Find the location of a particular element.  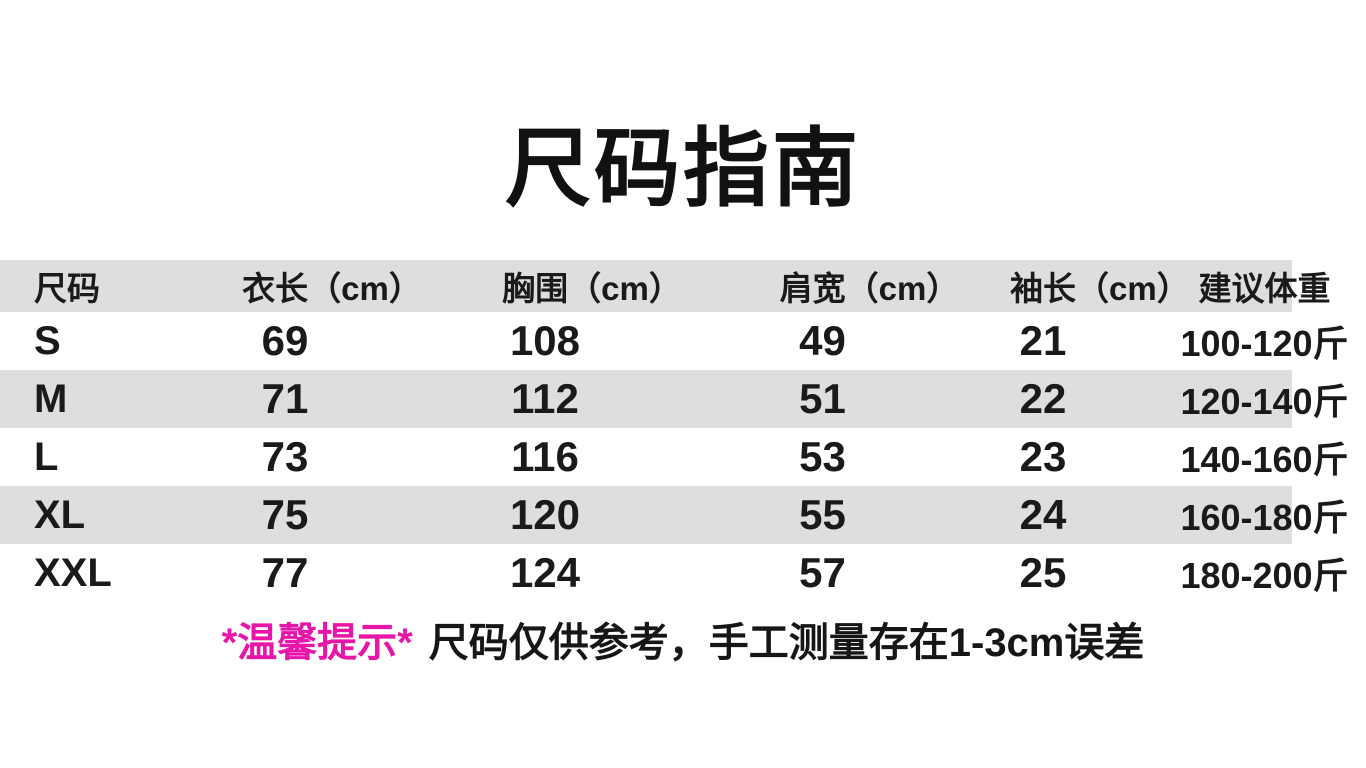

weight-value: 140-160斤 is located at coordinates (1264, 459).